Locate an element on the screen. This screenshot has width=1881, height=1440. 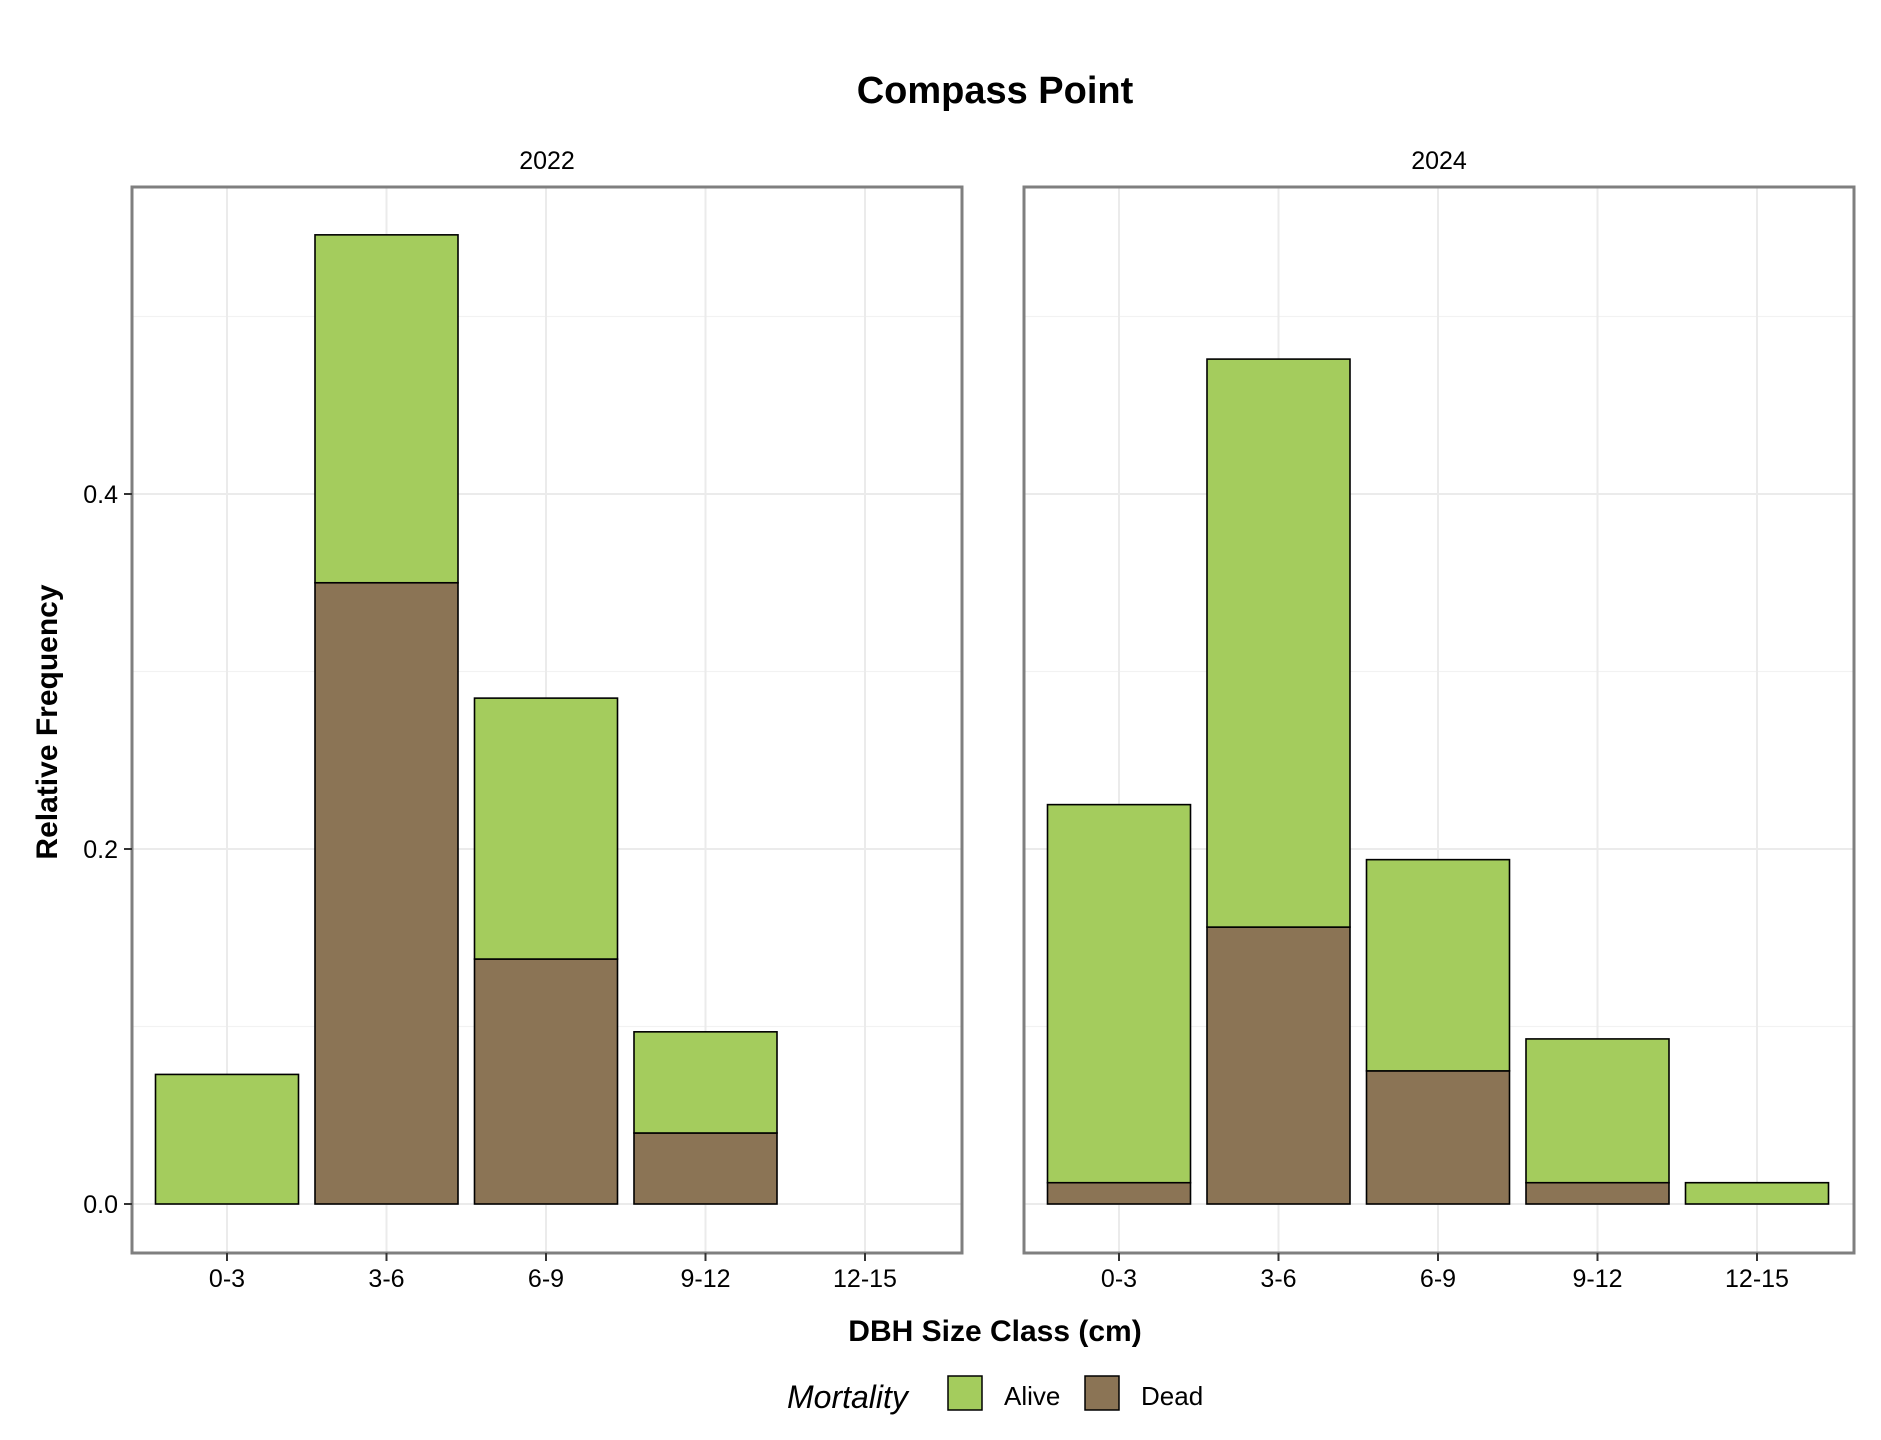
y-axis: 0.0 0.2 0.4 is located at coordinates (107, 850).